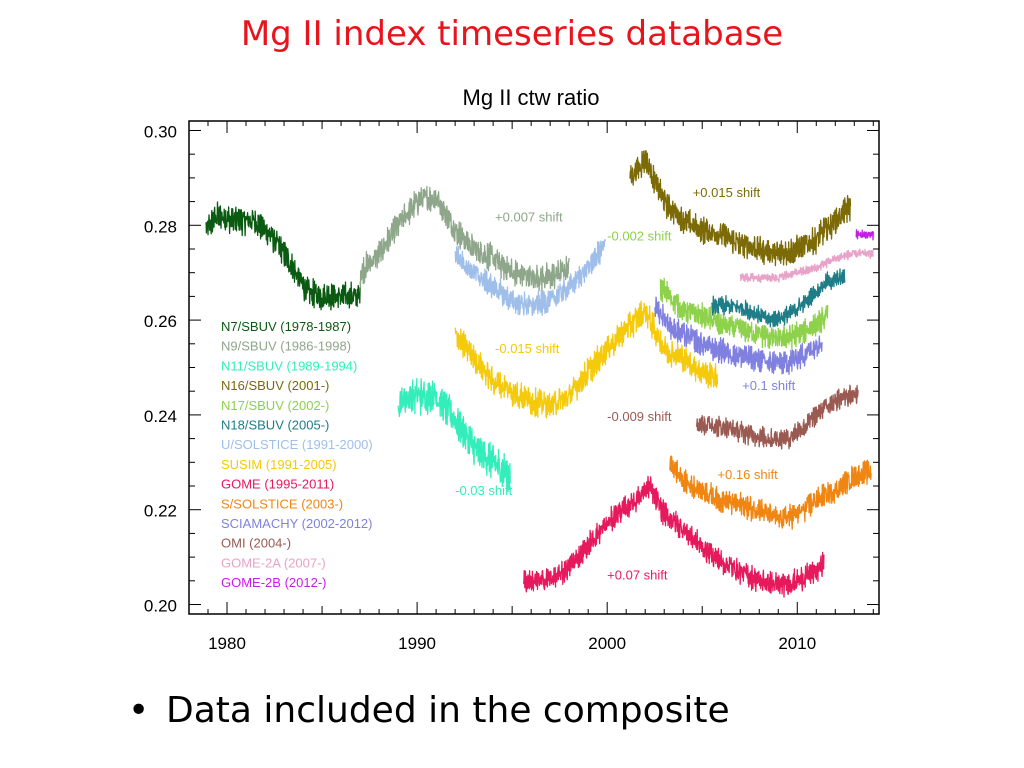 This screenshot has height=768, width=1024. What do you see at coordinates (160, 606) in the screenshot?
I see `y-tick-label: 0.20` at bounding box center [160, 606].